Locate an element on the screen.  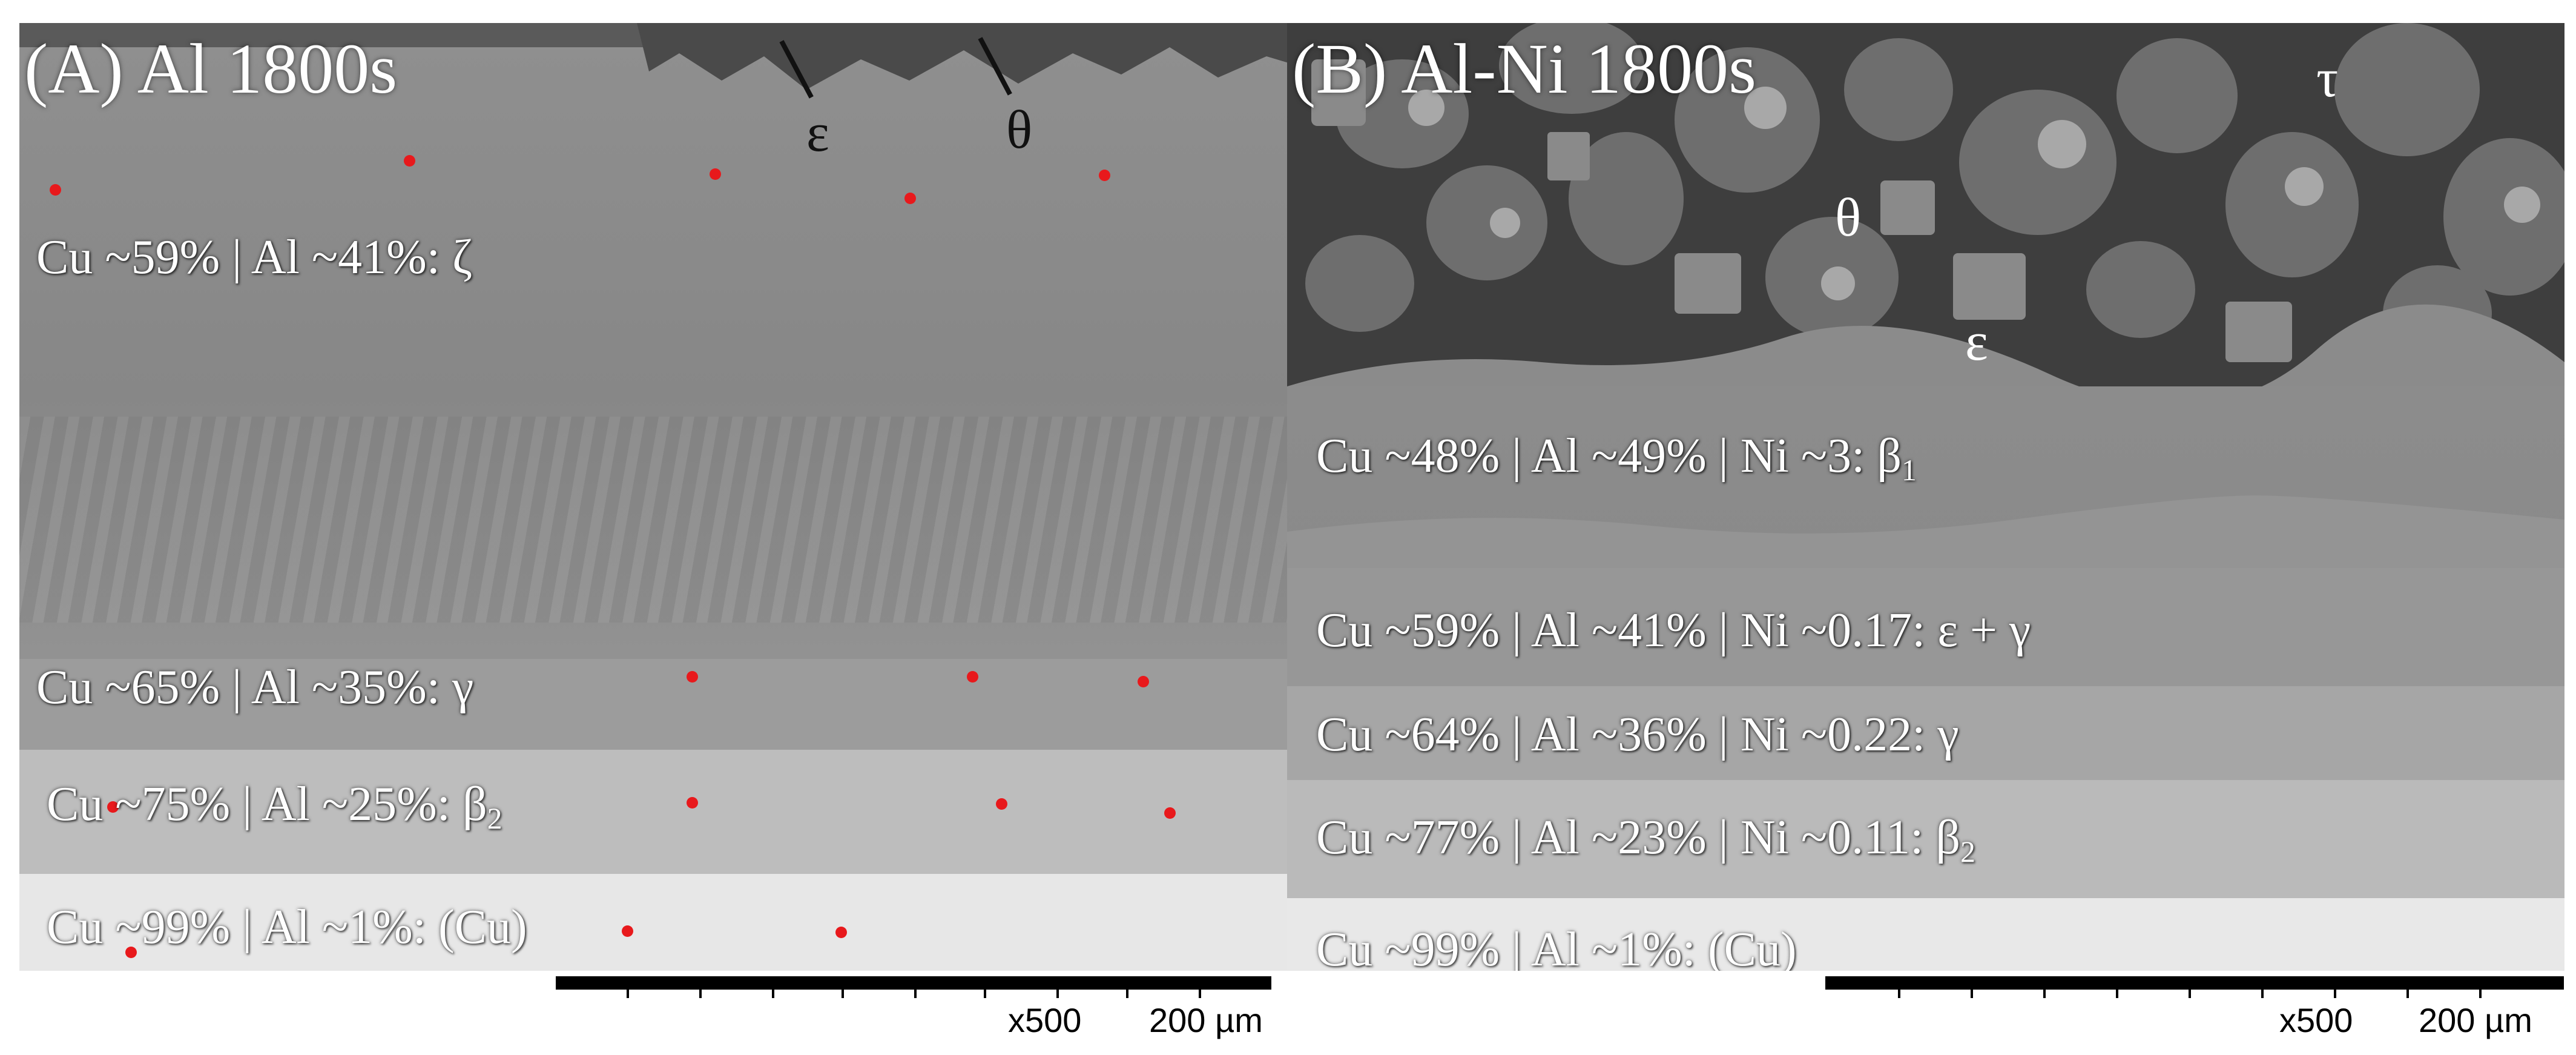
beta2-composition-label: Cu ~75% | Al ~25%: β2 is located at coordinates (274, 806).